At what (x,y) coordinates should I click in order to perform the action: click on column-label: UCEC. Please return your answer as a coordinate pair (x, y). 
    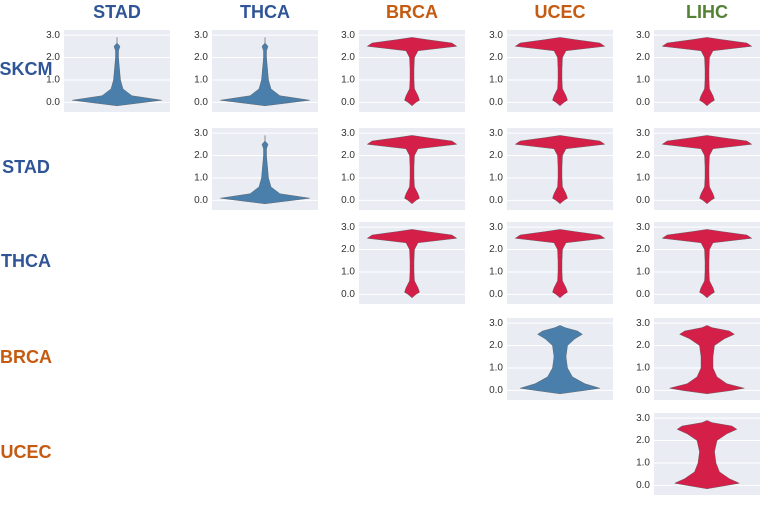
    Looking at the image, I should click on (559, 12).